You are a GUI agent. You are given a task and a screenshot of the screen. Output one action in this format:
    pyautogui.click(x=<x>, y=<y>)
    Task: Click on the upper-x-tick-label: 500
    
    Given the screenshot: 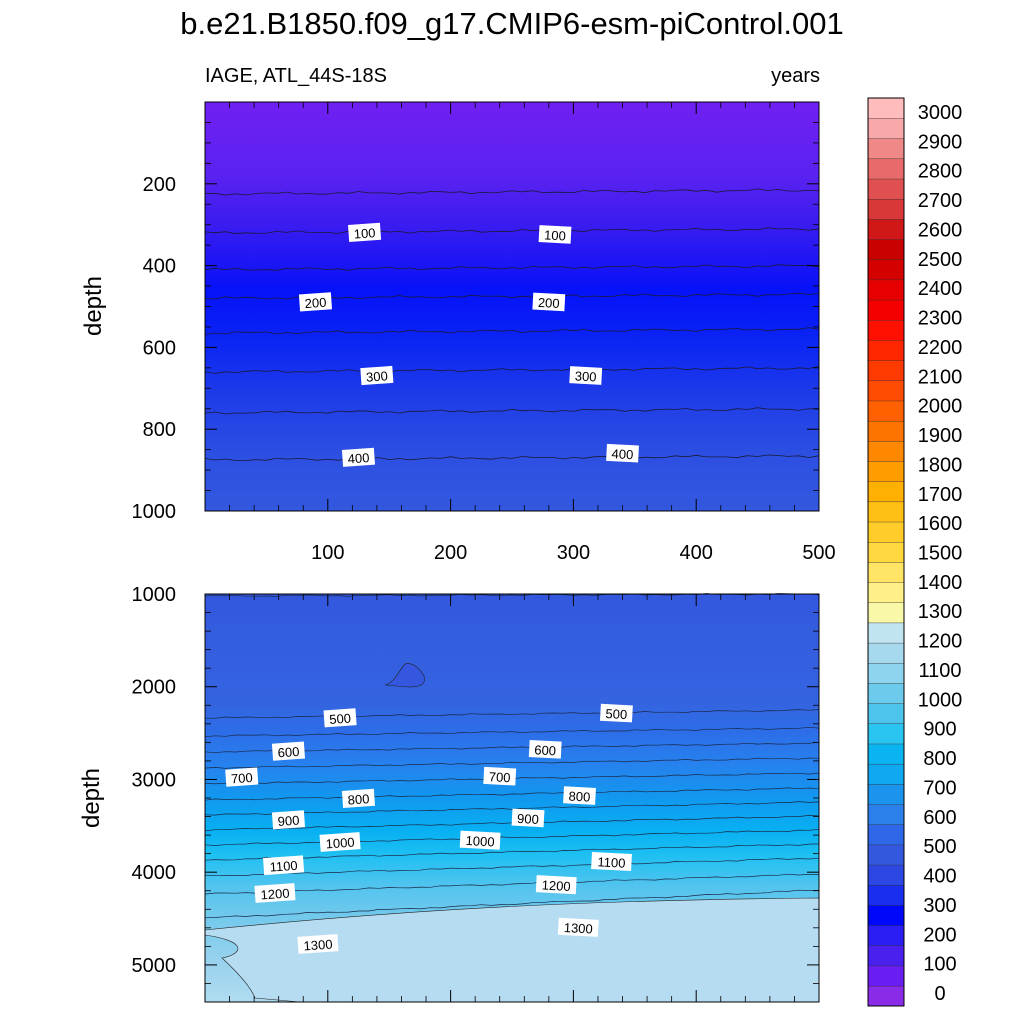 What is the action you would take?
    pyautogui.click(x=818, y=553)
    